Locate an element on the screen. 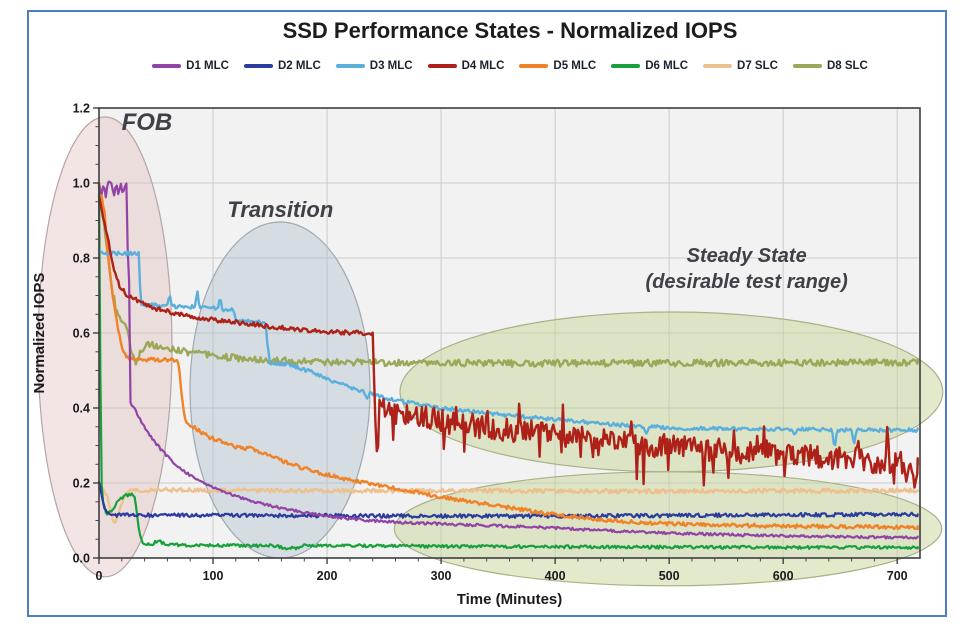 The image size is (972, 632). legend-item-D1-MLC: D1 MLC is located at coordinates (190, 66).